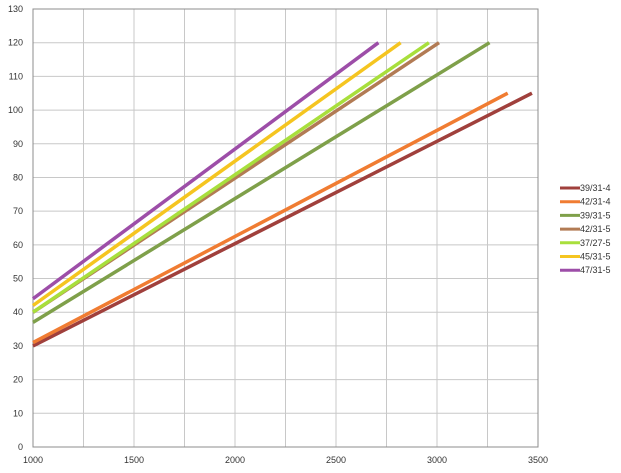 Image resolution: width=621 pixels, height=473 pixels. Describe the element at coordinates (538, 460) in the screenshot. I see `x-tick-label: 3500` at that location.